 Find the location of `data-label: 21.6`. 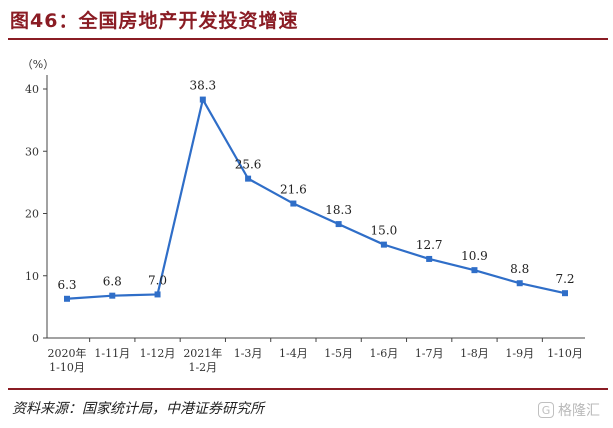

data-label: 21.6 is located at coordinates (293, 190).